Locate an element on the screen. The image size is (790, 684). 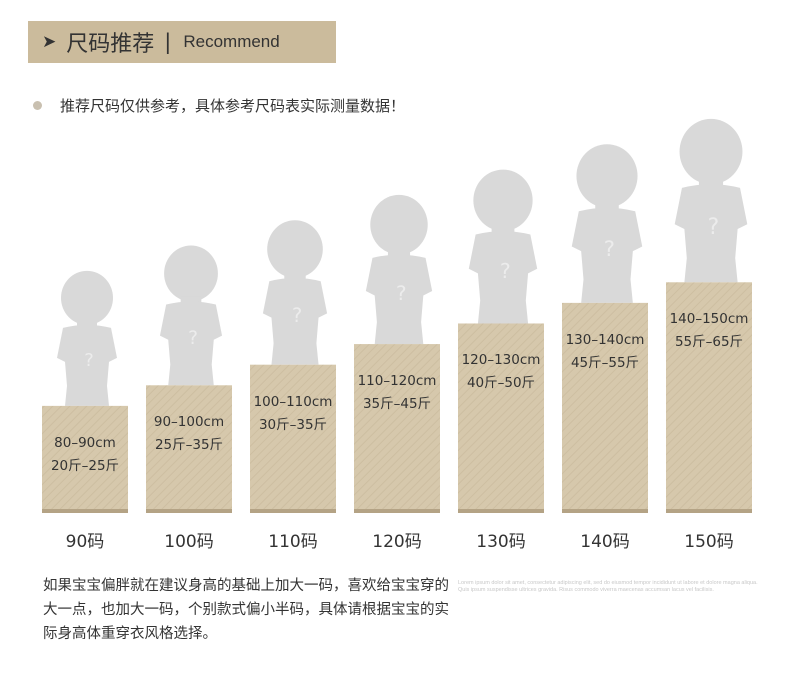
size-tick-label: 150码 is located at coordinates (709, 542).